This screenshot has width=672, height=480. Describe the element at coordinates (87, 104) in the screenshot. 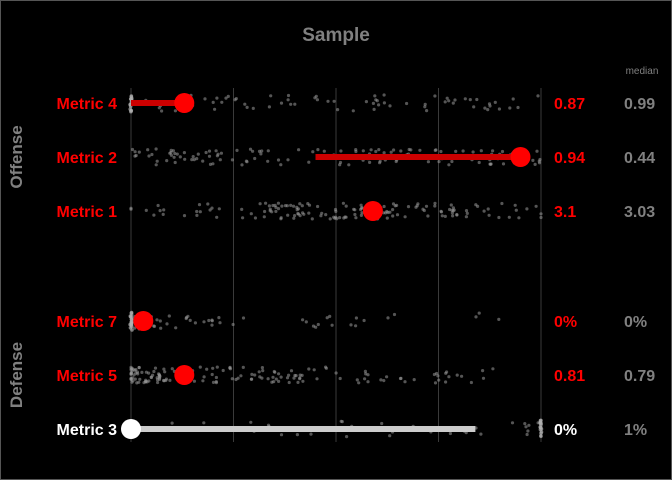

I see `metric-label: Metric 4` at that location.